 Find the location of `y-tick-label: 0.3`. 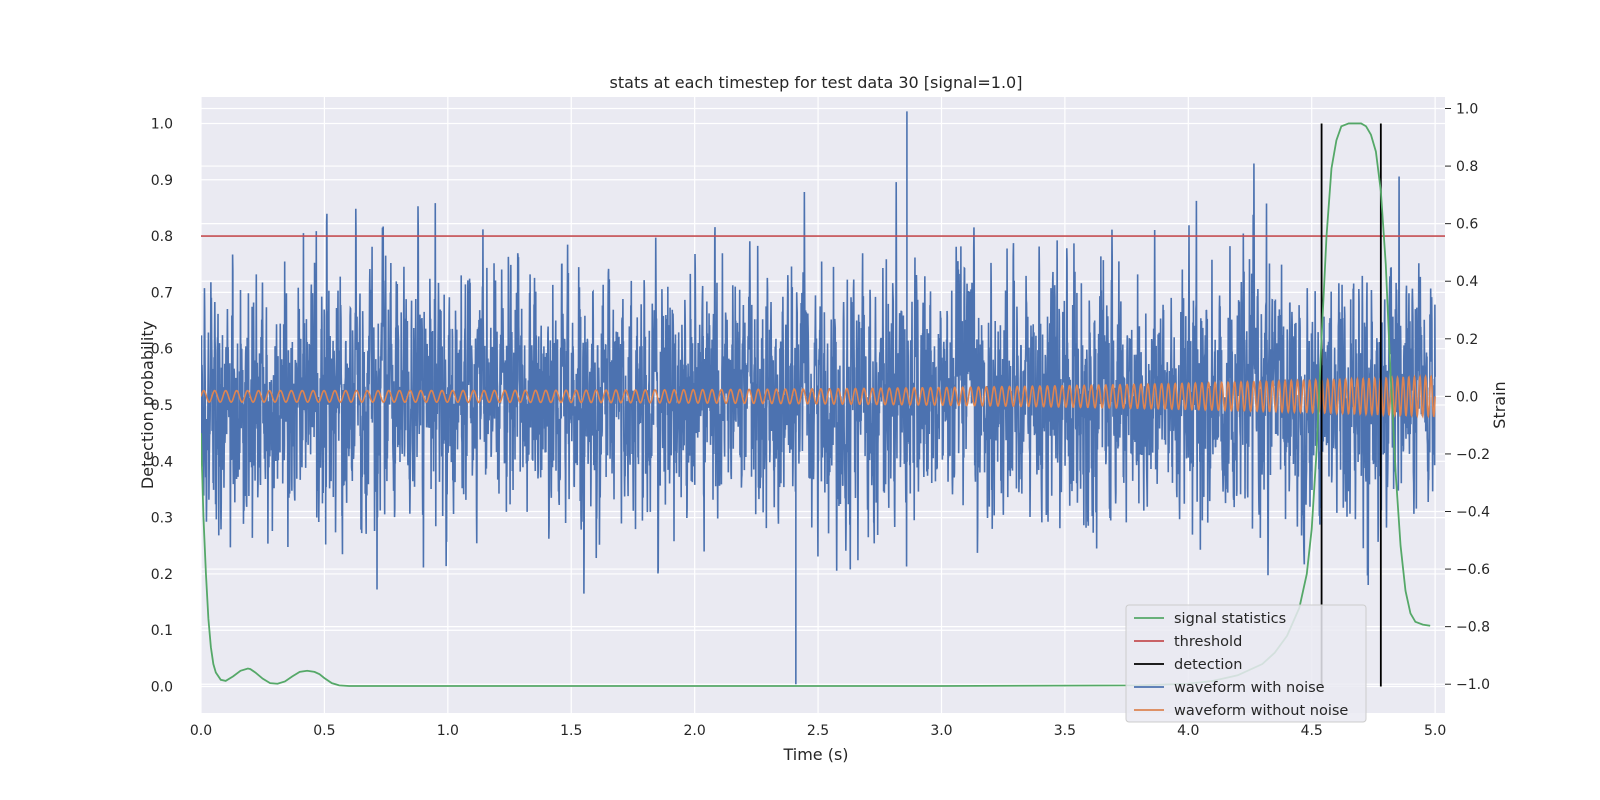

y-tick-label: 0.3 is located at coordinates (162, 519).